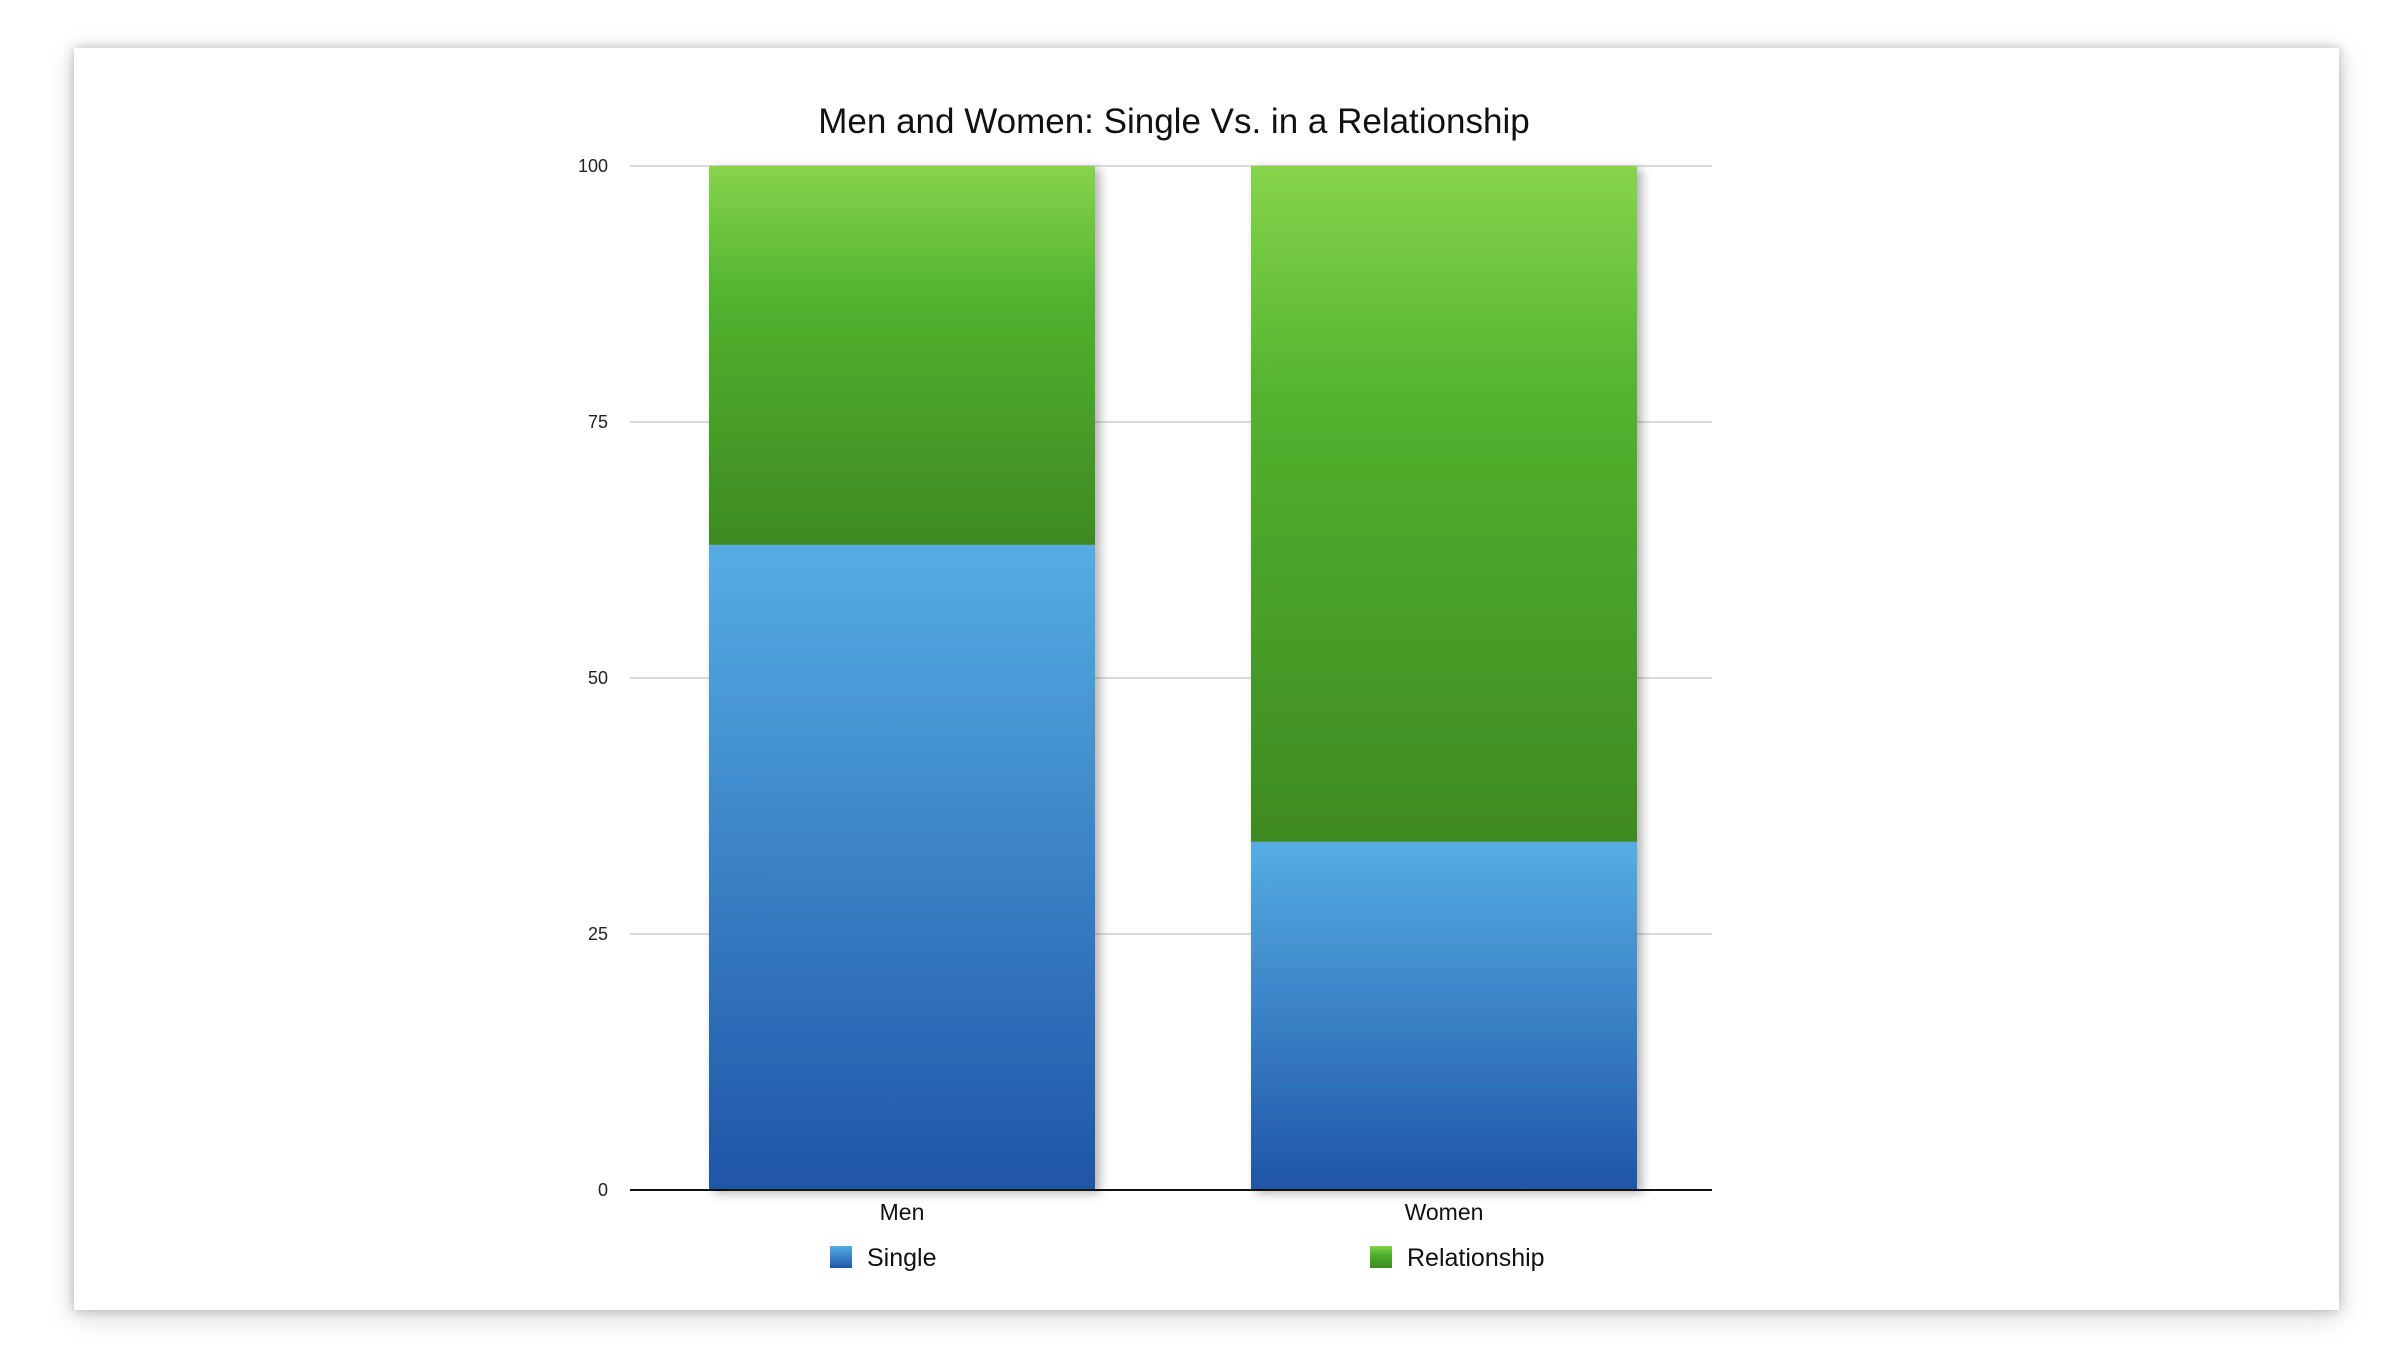 The height and width of the screenshot is (1350, 2400). Describe the element at coordinates (1381, 1257) in the screenshot. I see `legend-swatch-relationship` at that location.